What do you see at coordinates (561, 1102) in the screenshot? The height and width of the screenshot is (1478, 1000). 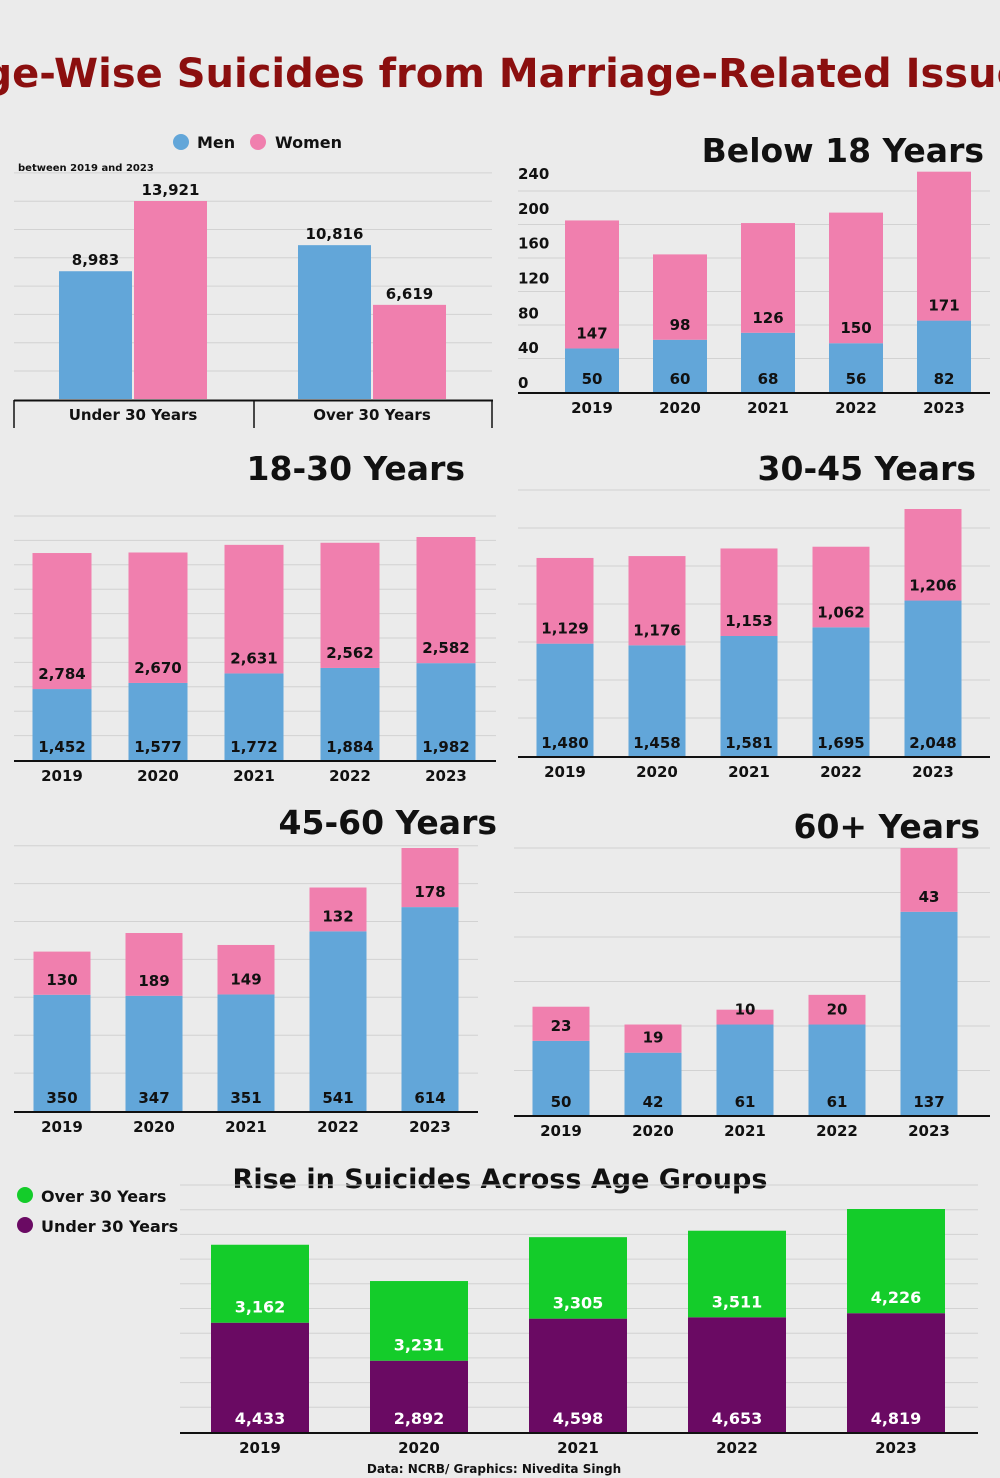 I see `data-label: 50` at bounding box center [561, 1102].